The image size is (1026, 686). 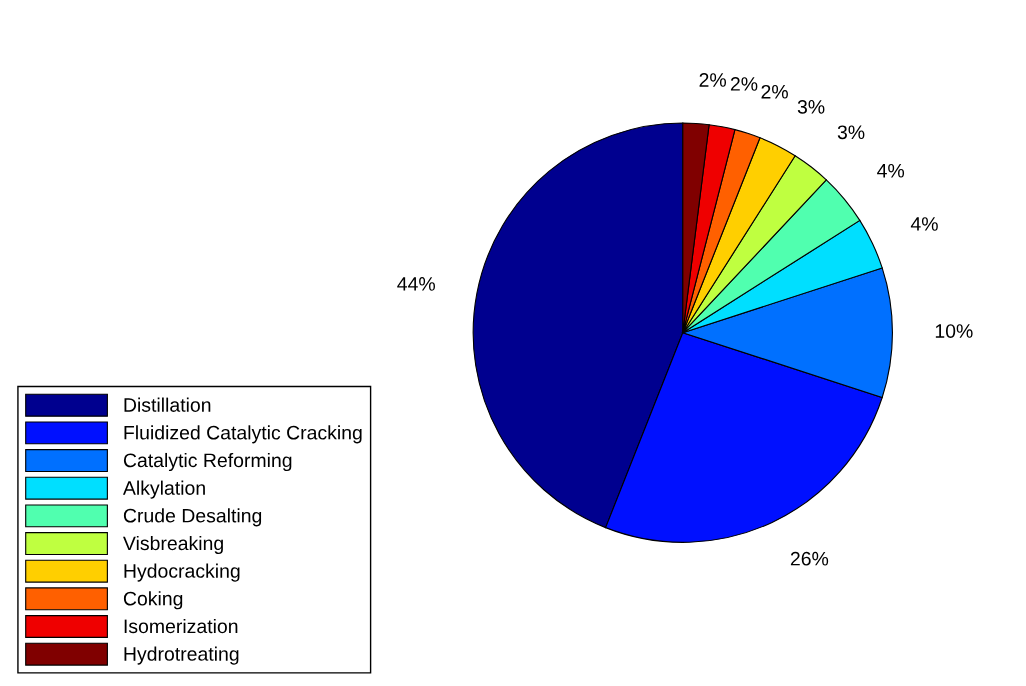 What do you see at coordinates (416, 284) in the screenshot?
I see `data-label: 44%` at bounding box center [416, 284].